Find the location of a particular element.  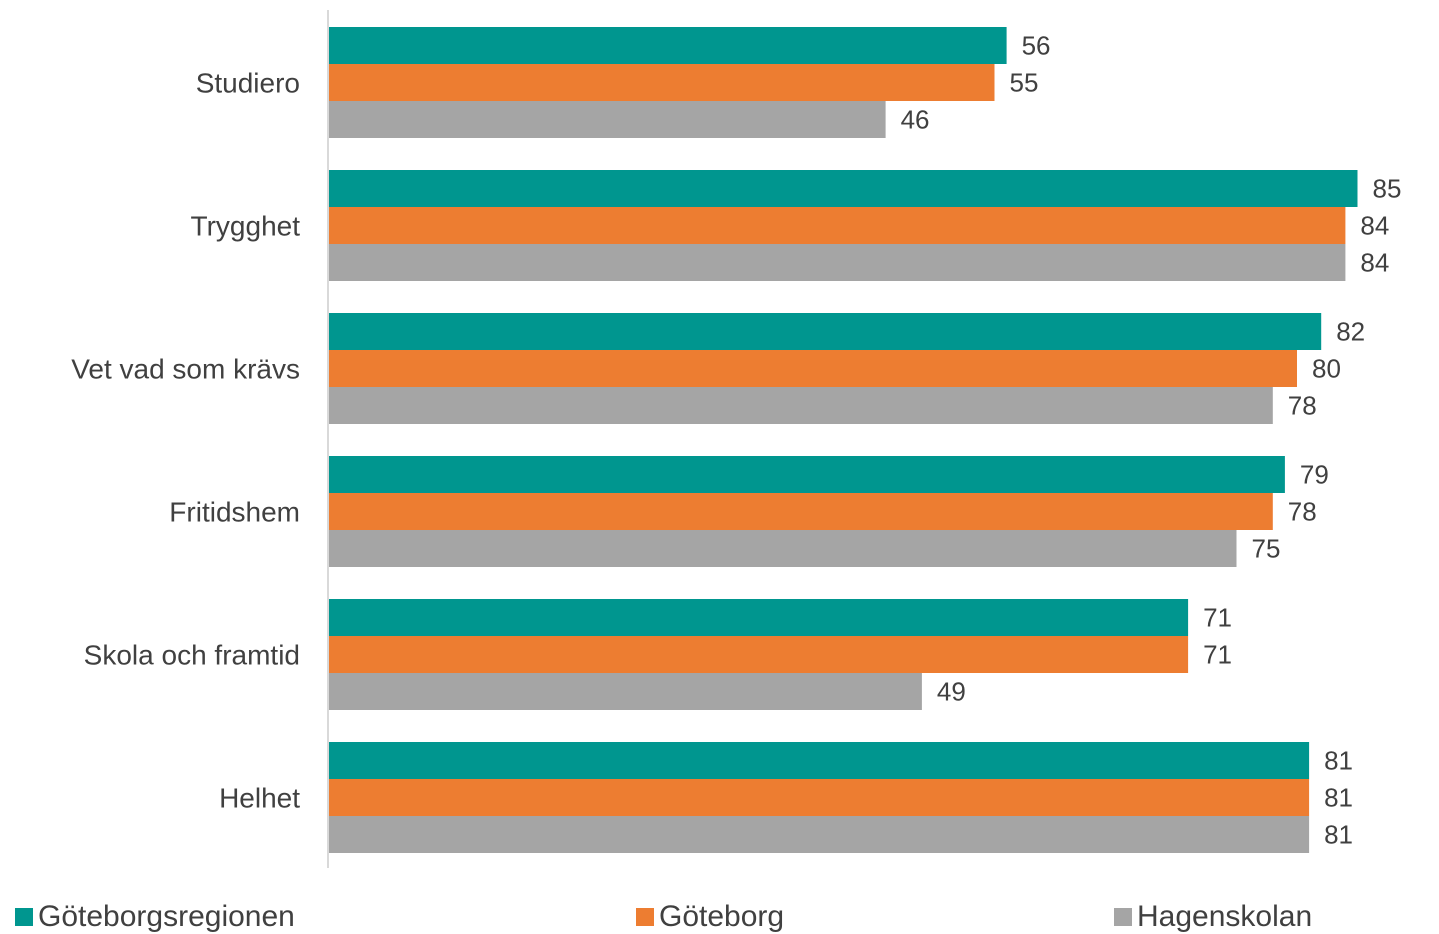

bar-skola-och-framtid-goteborg is located at coordinates (759, 654).